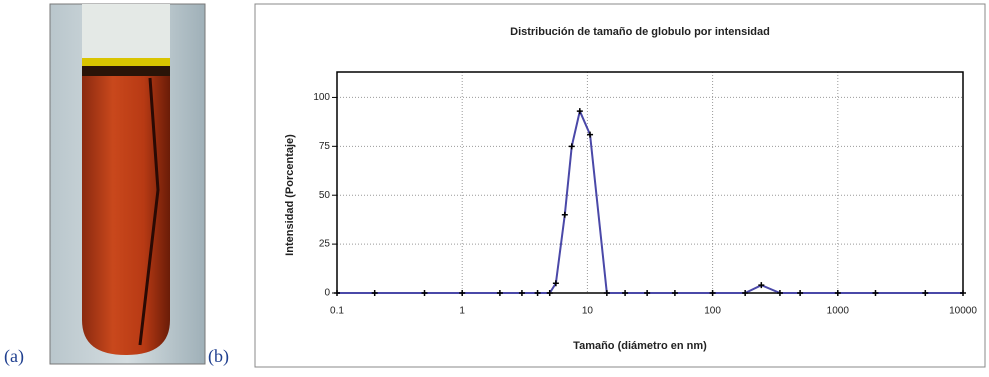 The width and height of the screenshot is (989, 377). What do you see at coordinates (321, 97) in the screenshot?
I see `y-tick-label: 100` at bounding box center [321, 97].